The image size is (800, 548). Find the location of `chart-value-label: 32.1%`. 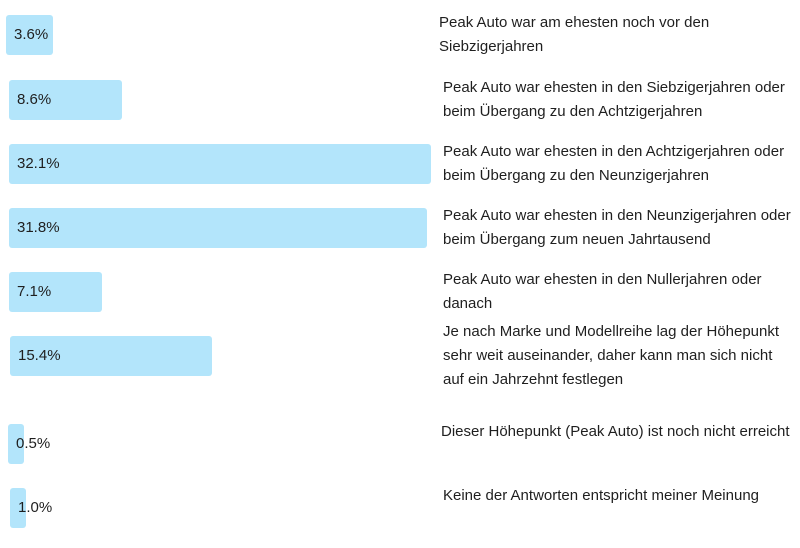

chart-value-label: 32.1% is located at coordinates (38, 163).